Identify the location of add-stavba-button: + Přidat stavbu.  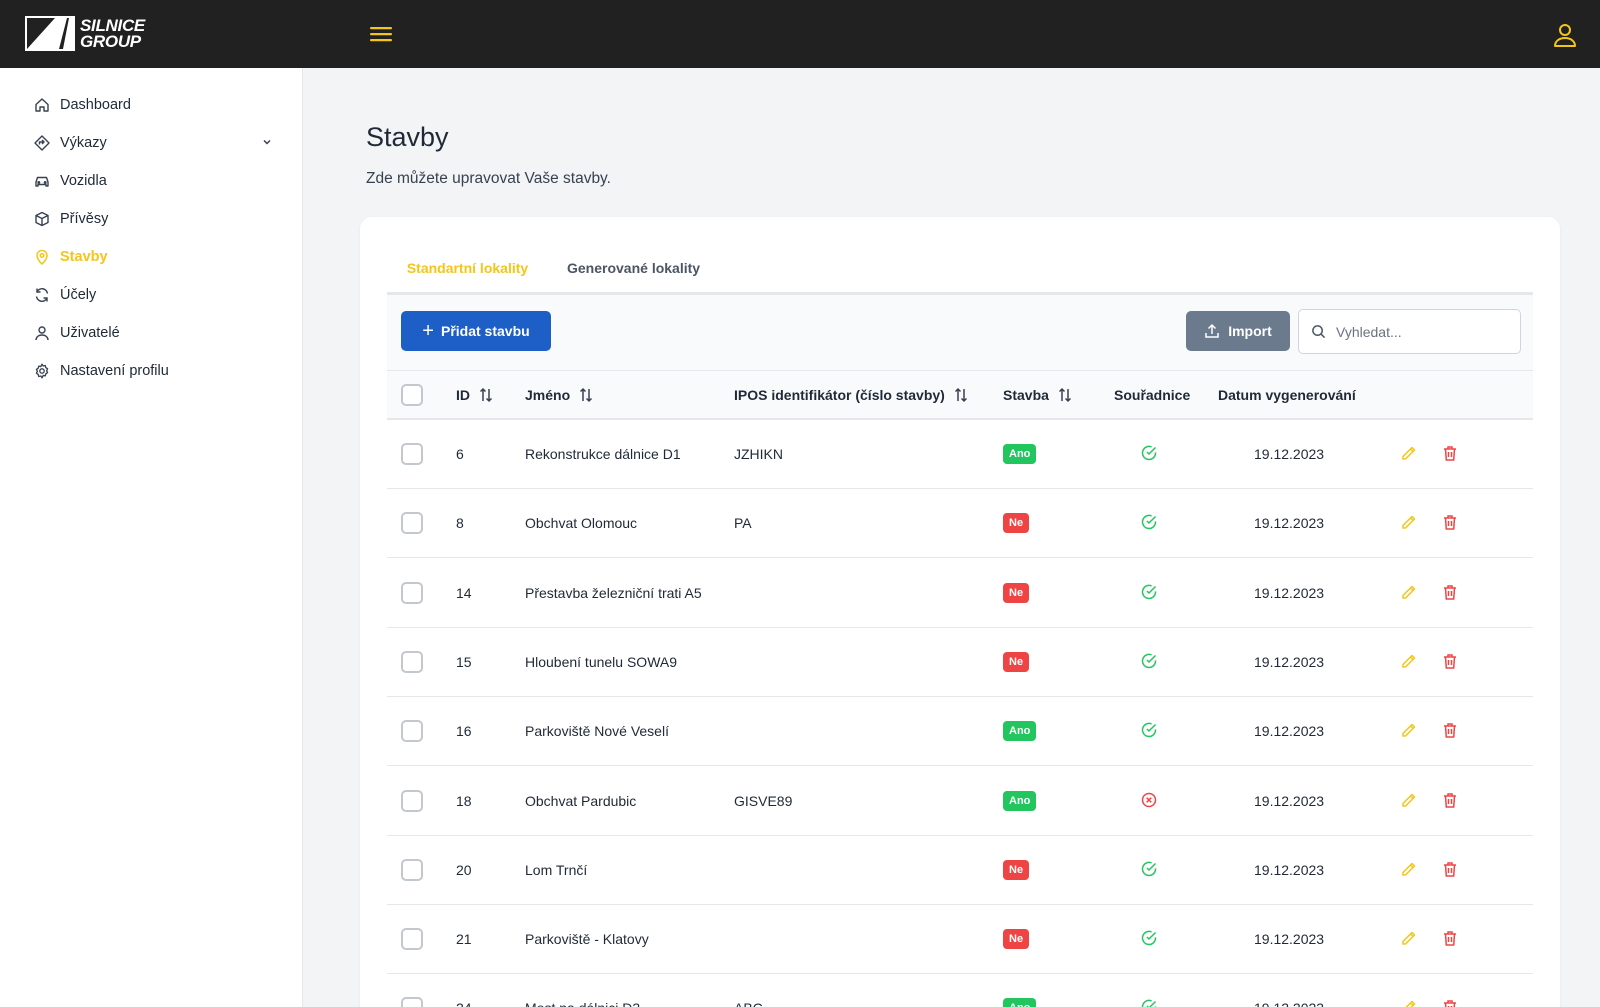
(476, 331).